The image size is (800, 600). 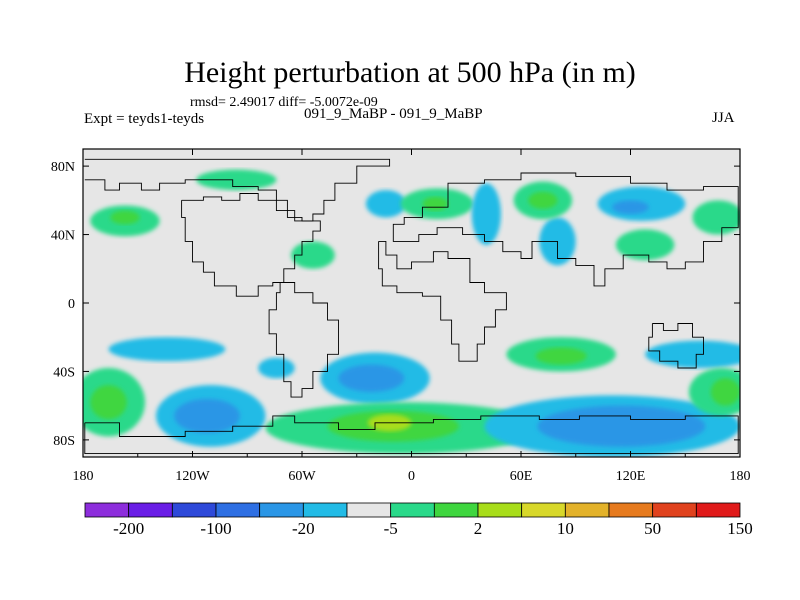 I want to click on y-tick-label: 0, so click(x=71, y=304).